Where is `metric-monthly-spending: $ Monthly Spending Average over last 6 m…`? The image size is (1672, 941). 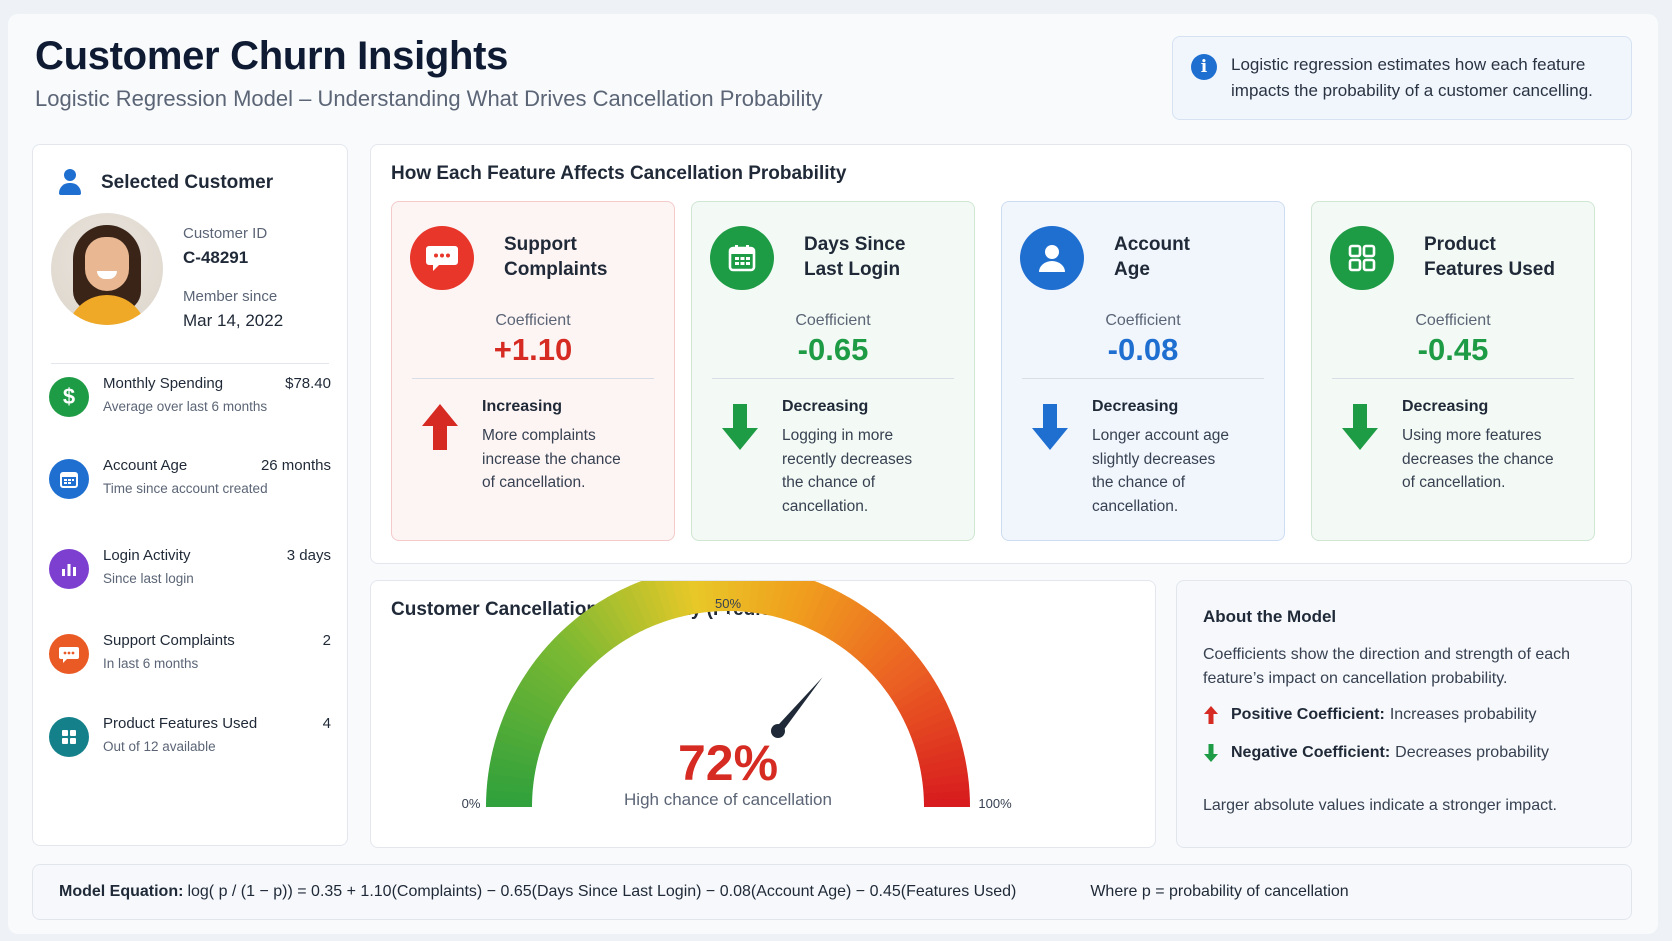 metric-monthly-spending: $ Monthly Spending Average over last 6 m… is located at coordinates (190, 398).